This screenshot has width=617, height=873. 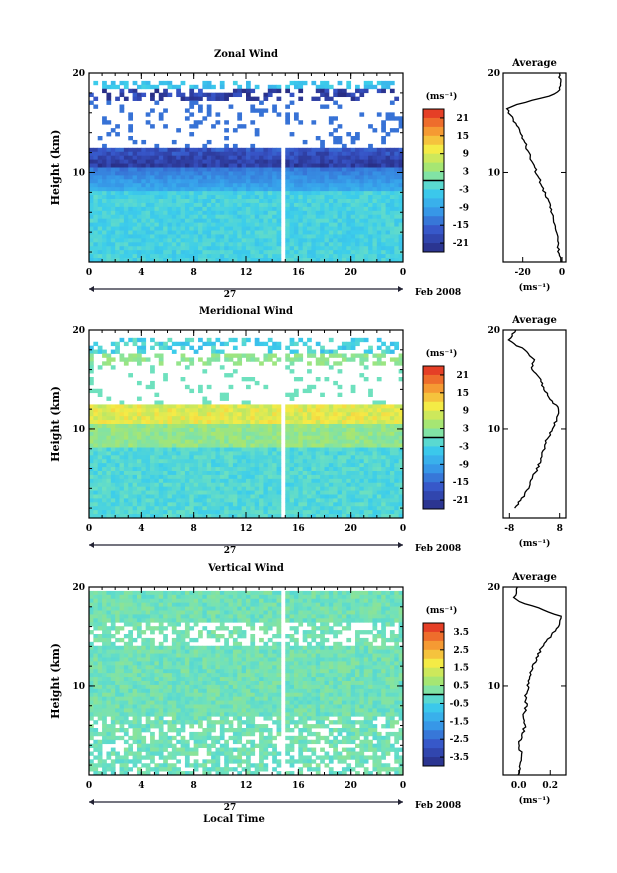 What do you see at coordinates (246, 311) in the screenshot?
I see `panel-title: Meridional Wind` at bounding box center [246, 311].